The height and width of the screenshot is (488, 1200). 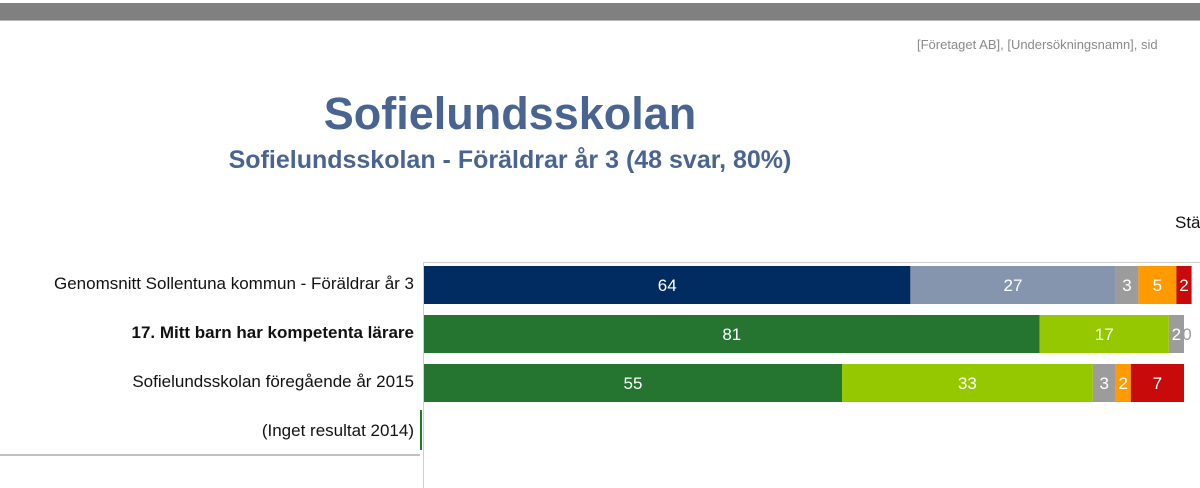 What do you see at coordinates (337, 430) in the screenshot?
I see `row-label-no-result: (Inget resultat 2014)` at bounding box center [337, 430].